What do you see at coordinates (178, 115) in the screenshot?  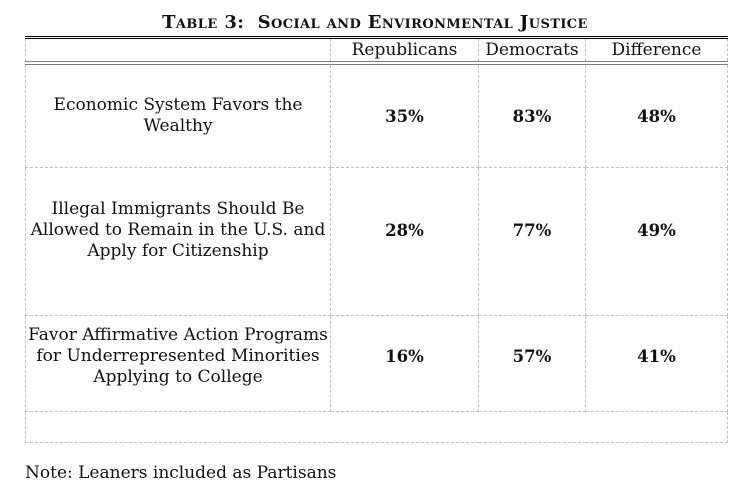 I see `row-label: Economic System Favors the Wealthy` at bounding box center [178, 115].